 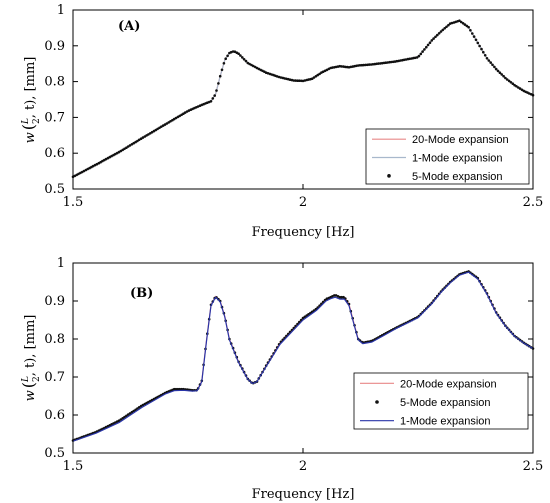 What do you see at coordinates (129, 26) in the screenshot?
I see `panel-label: (A)` at bounding box center [129, 26].